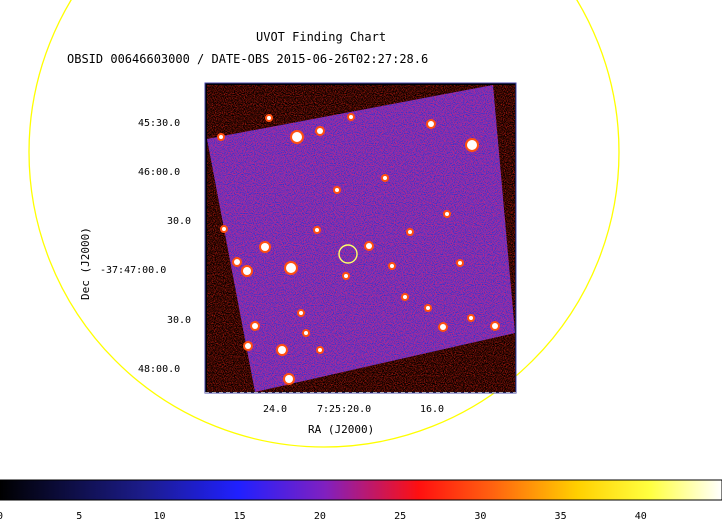  What do you see at coordinates (2, 516) in the screenshot?
I see `colorbar-tick-label: 0` at bounding box center [2, 516].